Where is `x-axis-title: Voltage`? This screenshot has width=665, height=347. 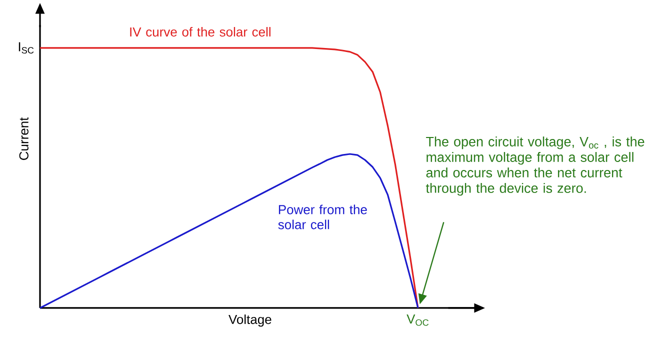
x-axis-title: Voltage is located at coordinates (250, 320).